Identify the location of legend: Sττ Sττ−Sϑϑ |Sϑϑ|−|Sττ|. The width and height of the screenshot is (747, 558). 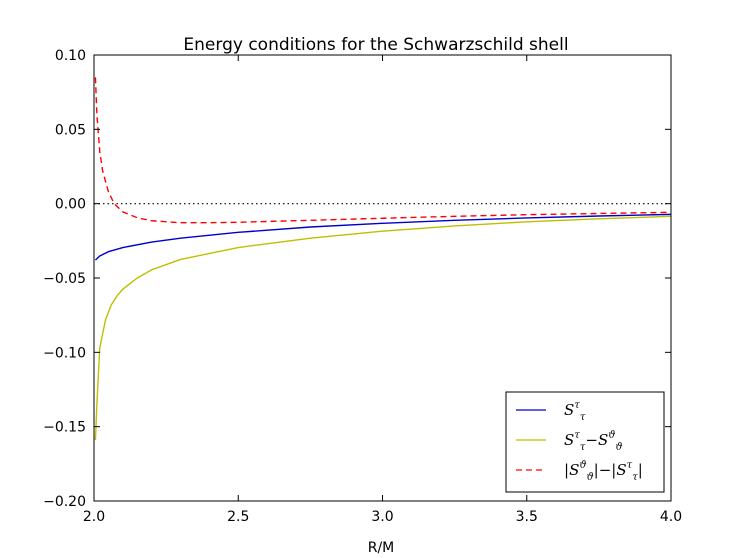
(585, 442).